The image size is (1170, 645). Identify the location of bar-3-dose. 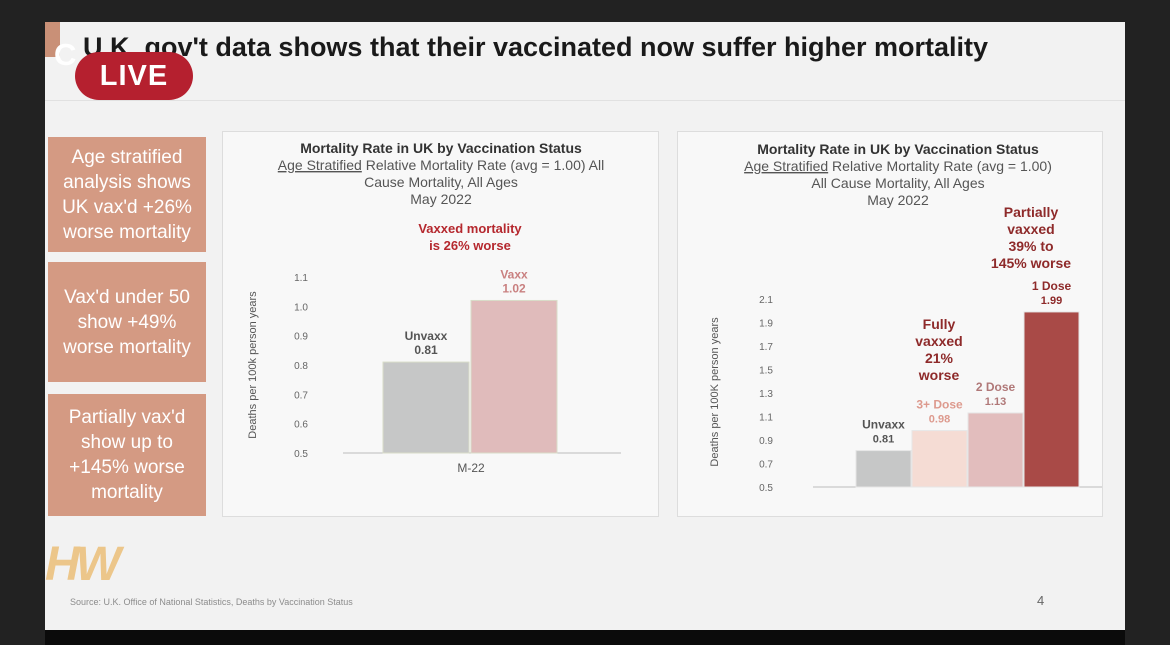
(939, 459).